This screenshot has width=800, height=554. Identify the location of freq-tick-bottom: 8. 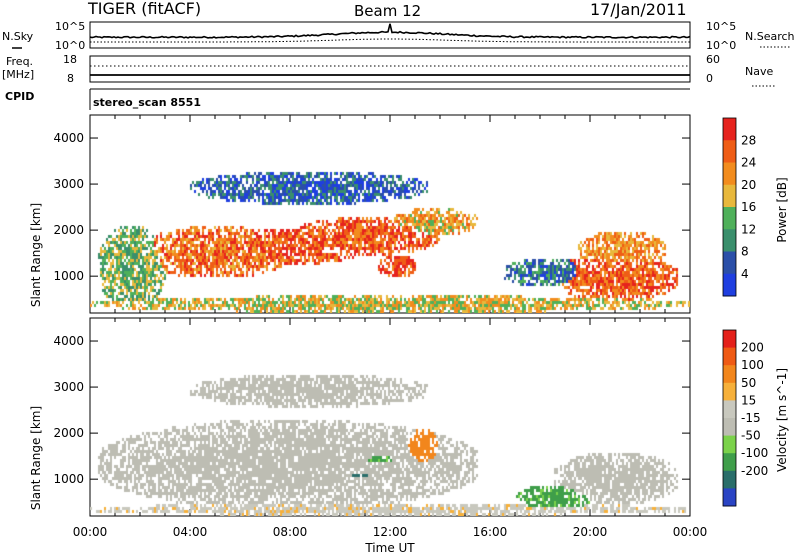
(70, 78).